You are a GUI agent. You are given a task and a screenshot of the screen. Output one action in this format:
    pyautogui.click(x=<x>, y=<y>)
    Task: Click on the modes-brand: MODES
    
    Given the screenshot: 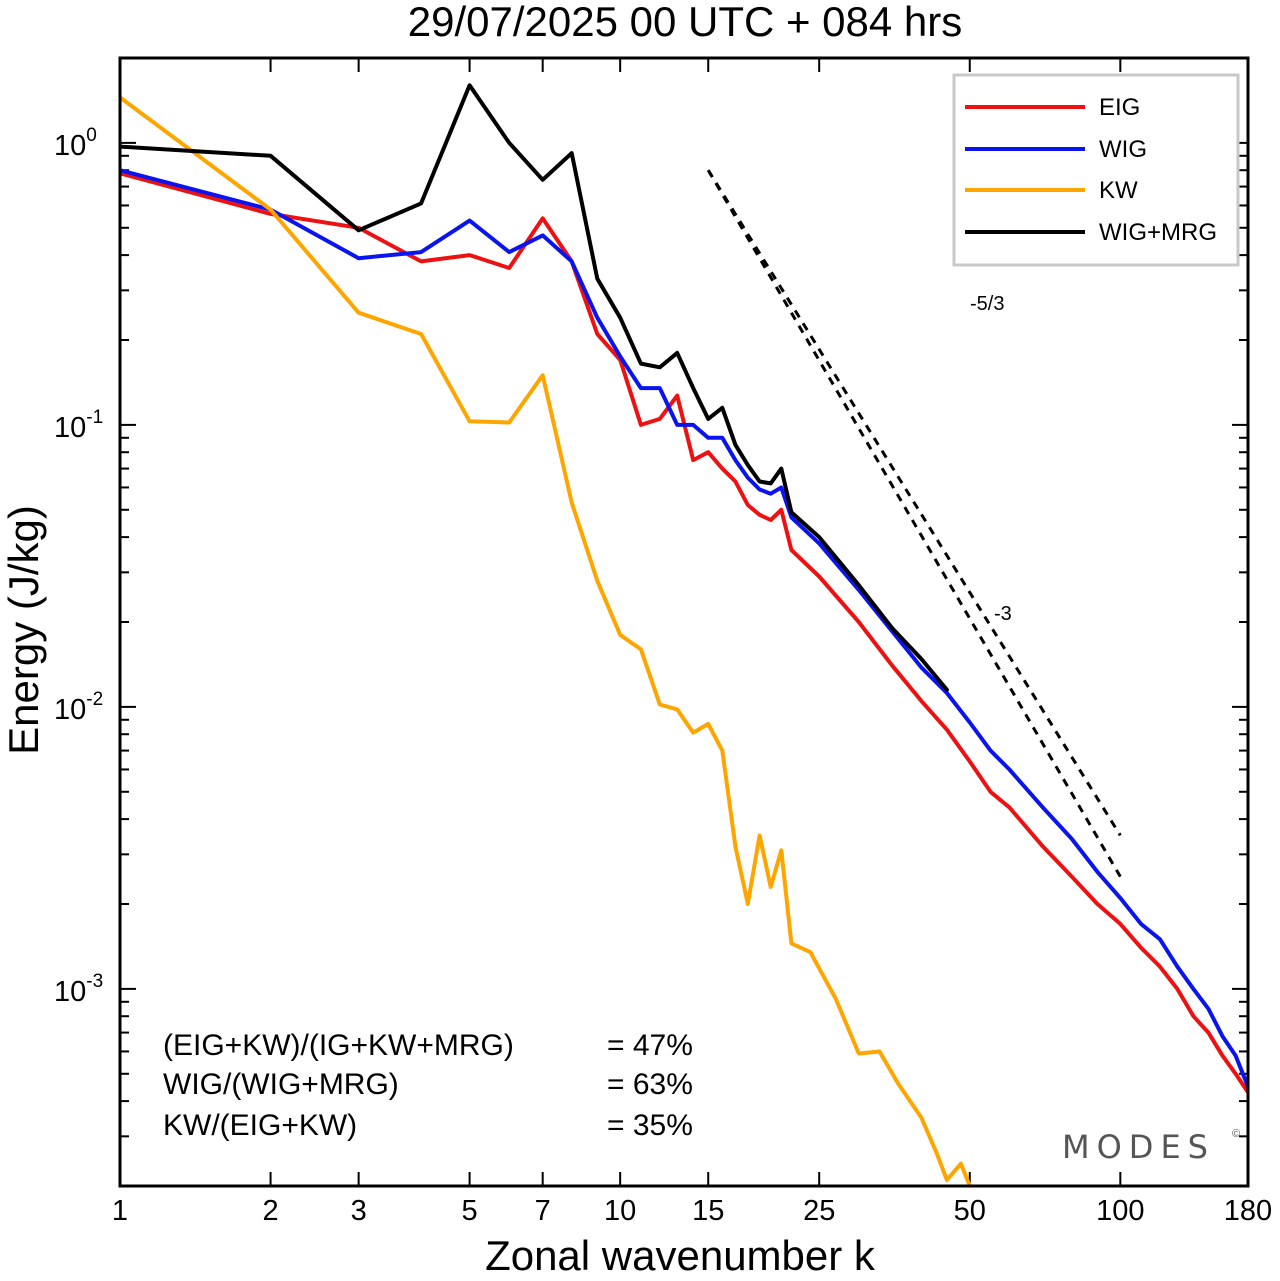 What is the action you would take?
    pyautogui.click(x=1138, y=1147)
    